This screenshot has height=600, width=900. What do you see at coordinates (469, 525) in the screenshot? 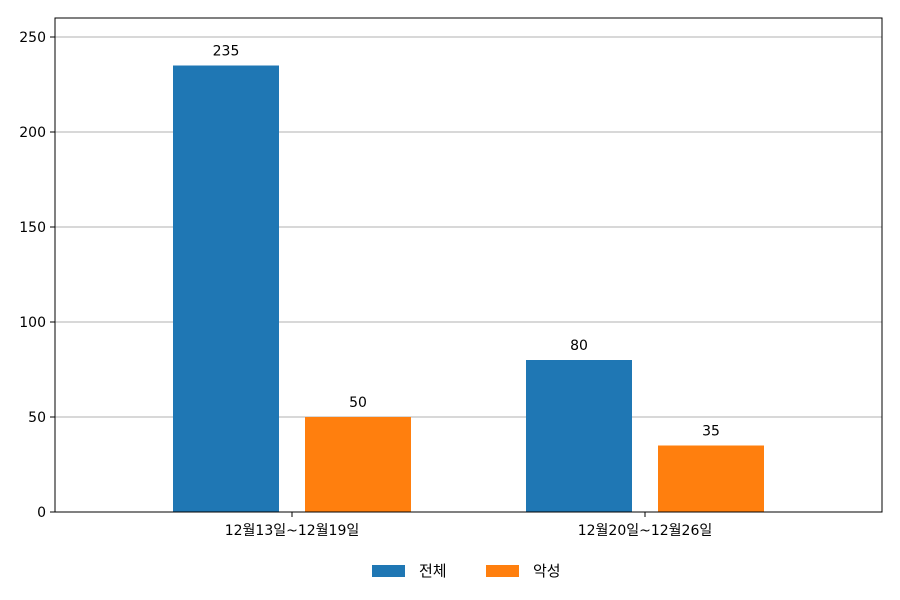
I see `x-axis: 12월13일~12월19일 12월20일~12월26일` at bounding box center [469, 525].